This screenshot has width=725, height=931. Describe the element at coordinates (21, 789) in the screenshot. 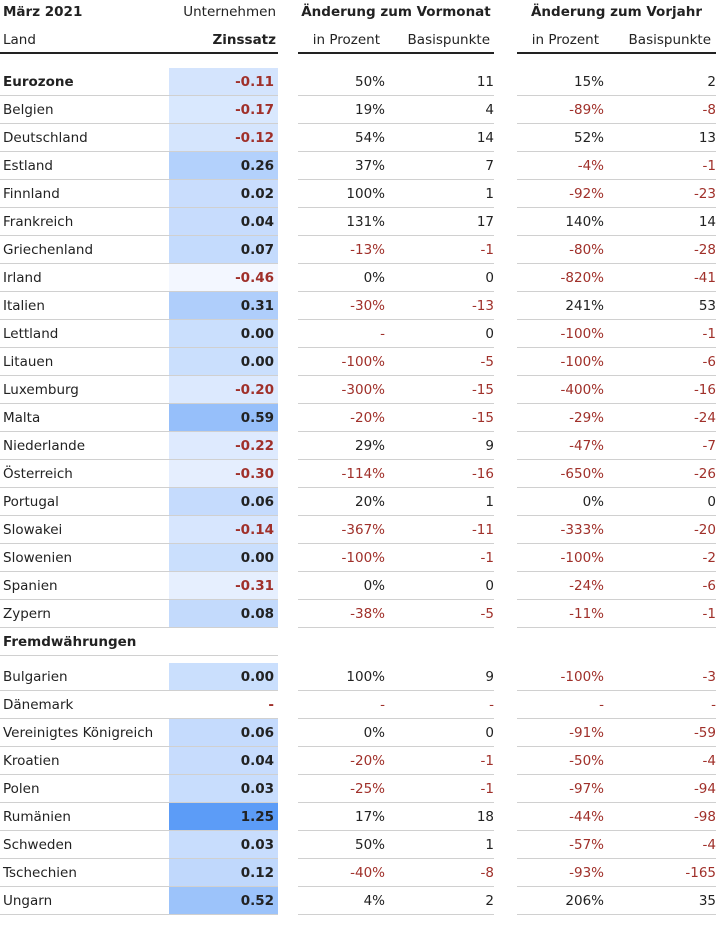

I see `country-name: Polen` at that location.